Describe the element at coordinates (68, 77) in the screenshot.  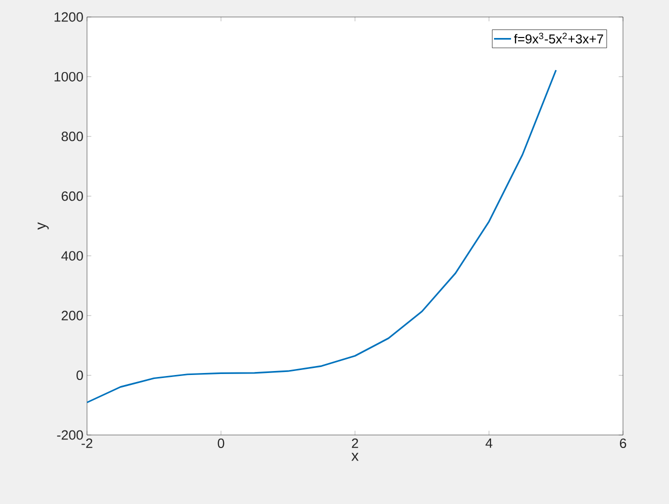
I see `y-tick-label: 1000` at that location.